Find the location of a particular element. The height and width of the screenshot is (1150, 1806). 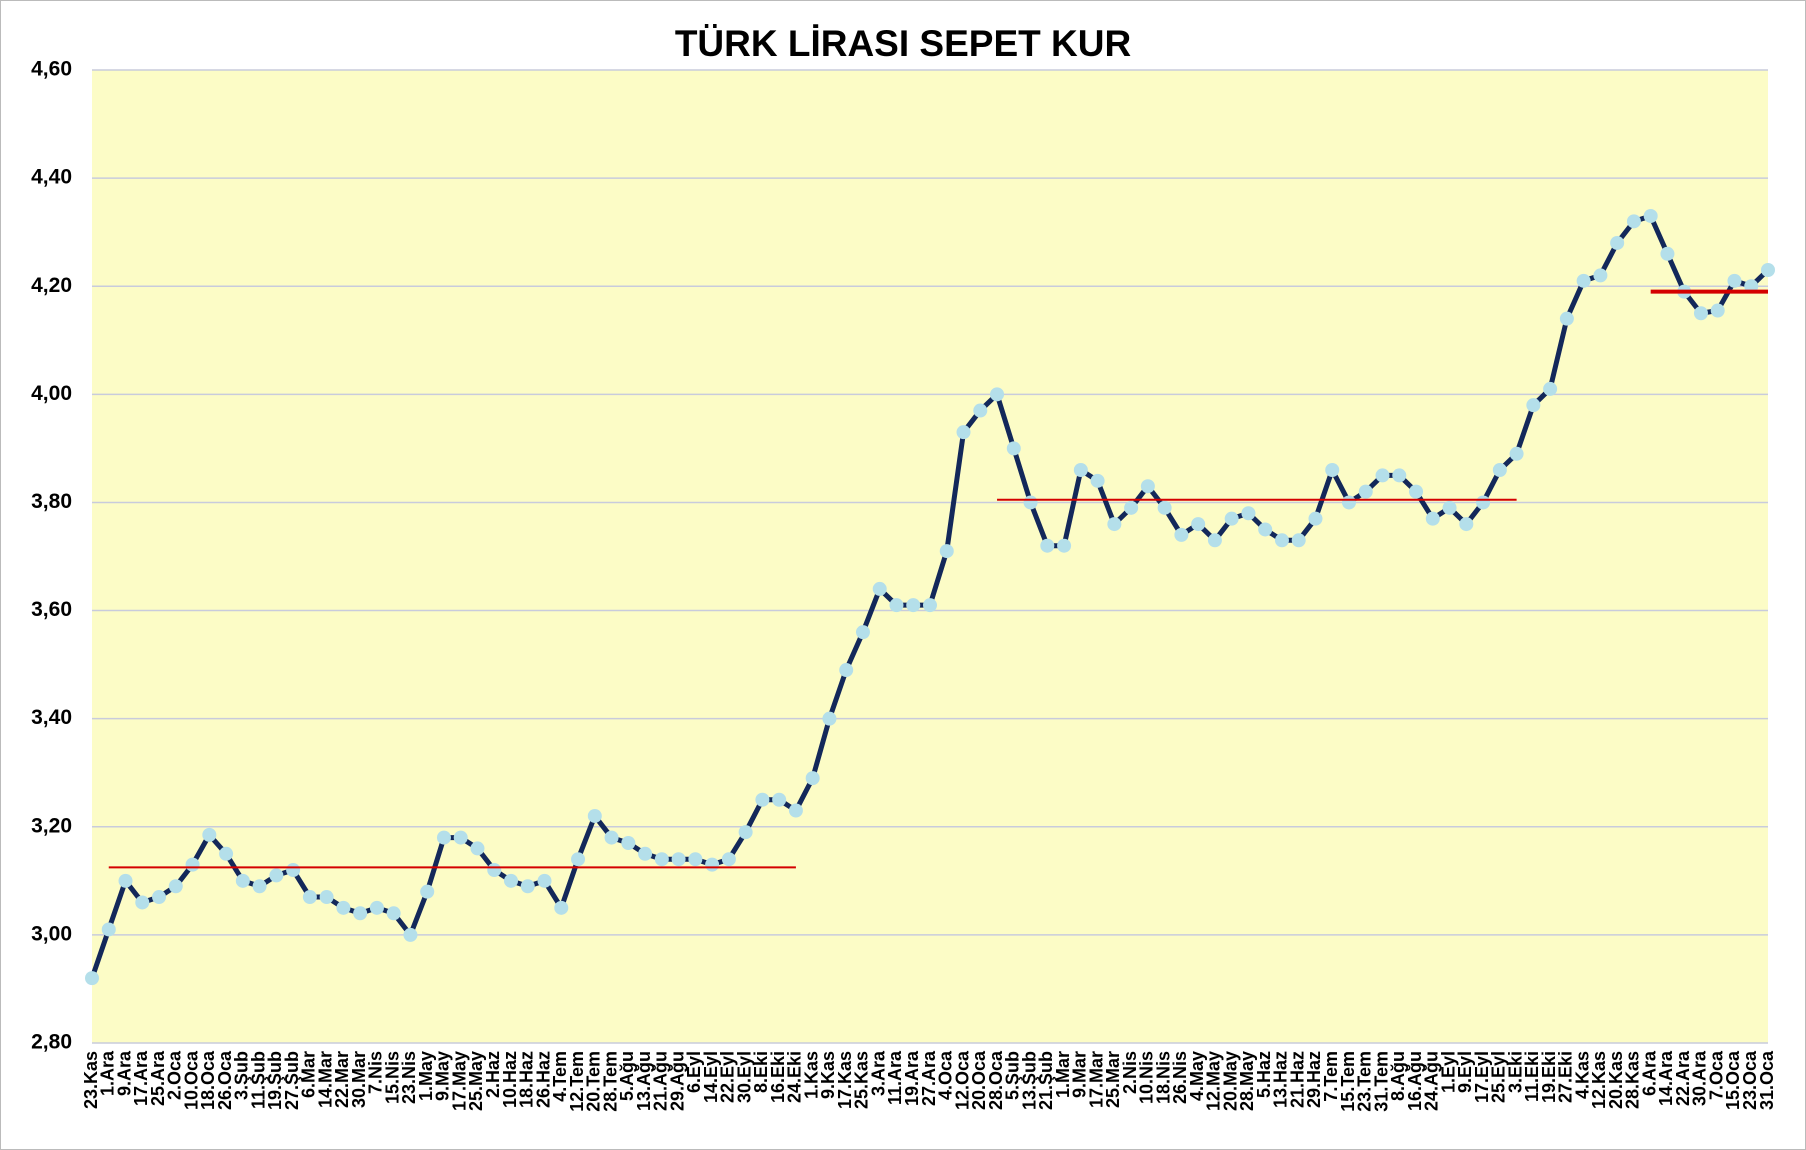

x-tick-label: 15.Nis is located at coordinates (392, 1077).